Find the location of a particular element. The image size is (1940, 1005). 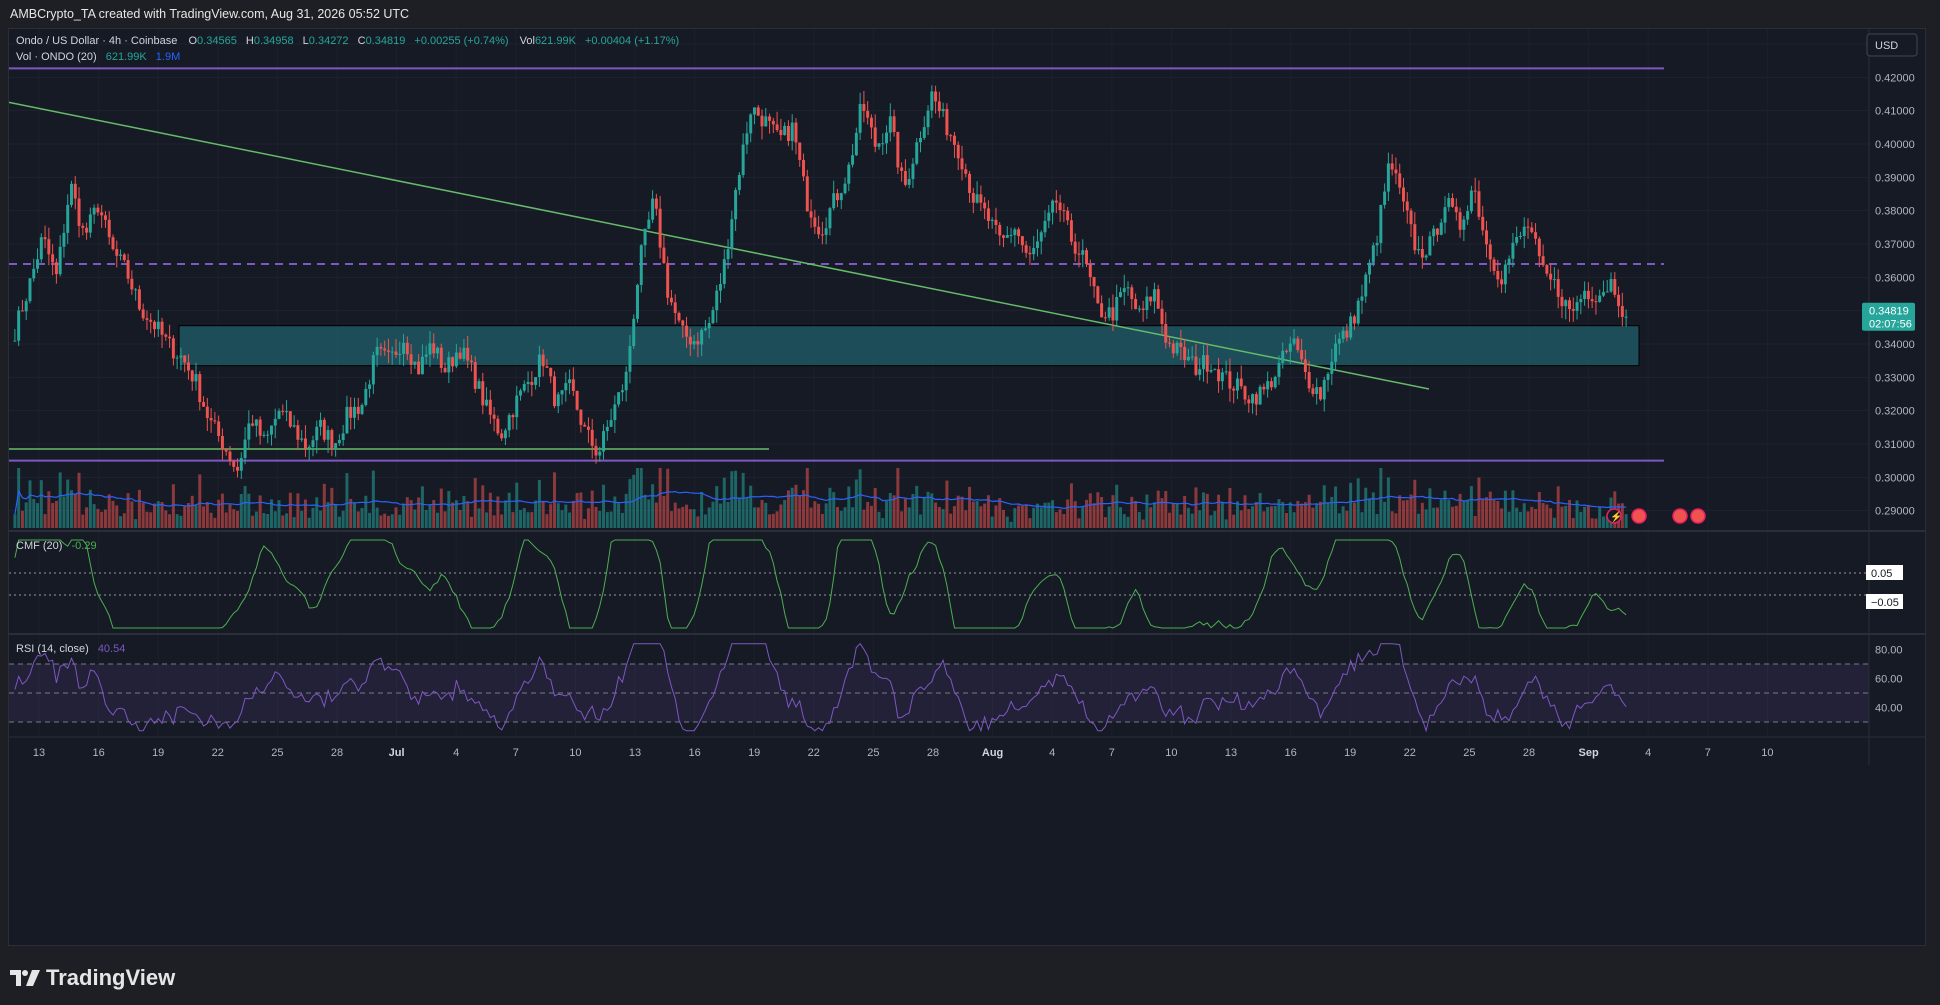

time-tick-label: Jul is located at coordinates (397, 753).